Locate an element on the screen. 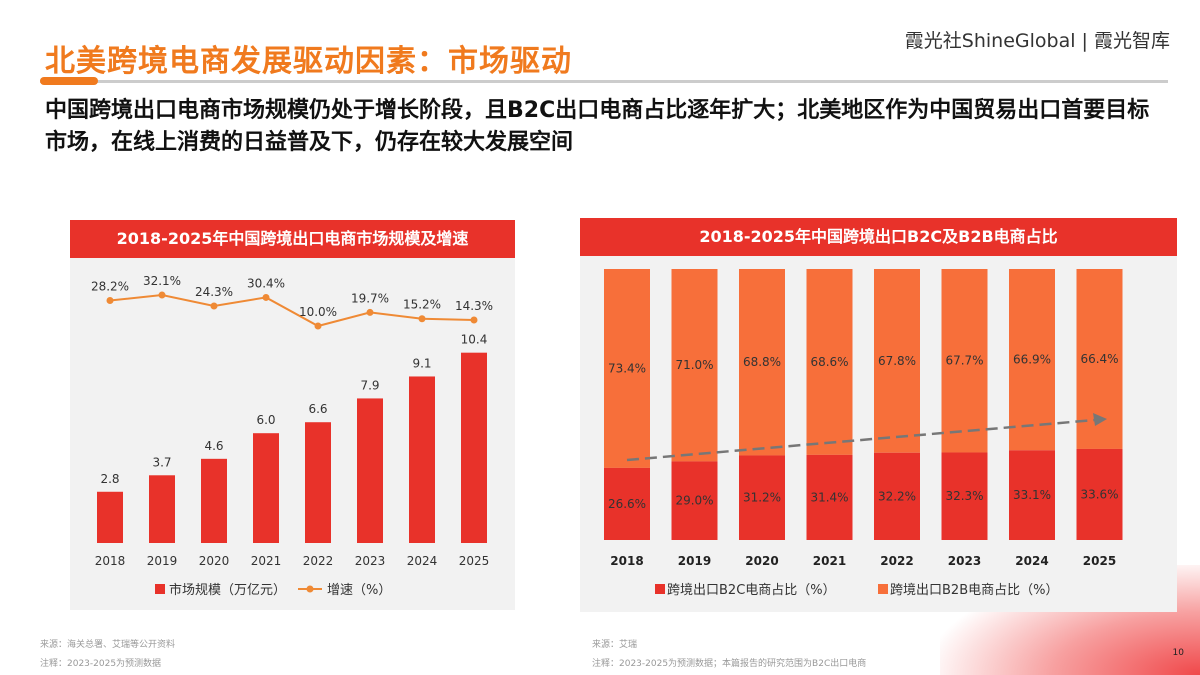  growth-label: 30.4% is located at coordinates (266, 283).